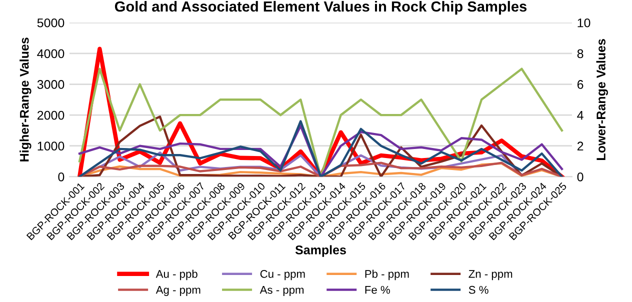  Describe the element at coordinates (580, 84) in the screenshot. I see `y2-tick-label: 6` at that location.